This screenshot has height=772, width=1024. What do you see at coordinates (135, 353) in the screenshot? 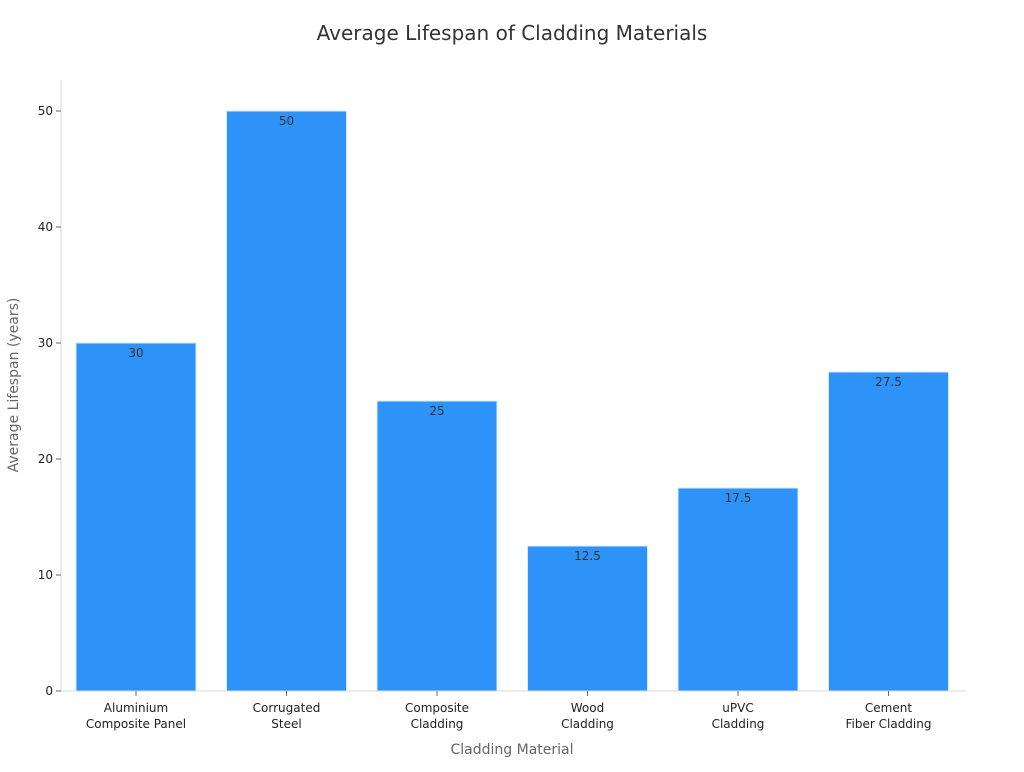
I see `bar-value-label: 30` at bounding box center [135, 353].